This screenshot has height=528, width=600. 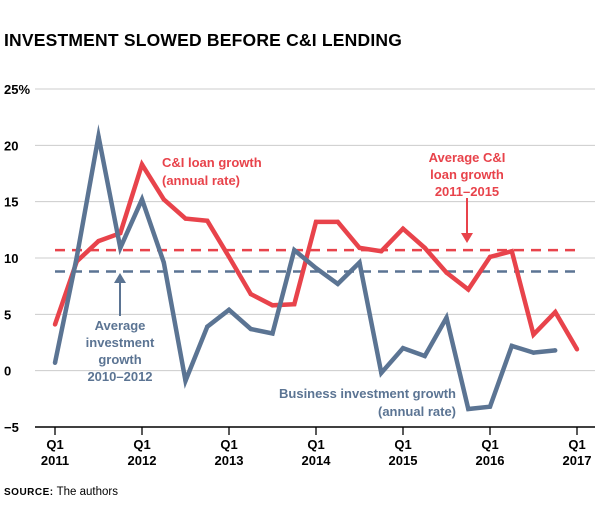 I want to click on x-tick-label-year-4: 2015, so click(x=403, y=460).